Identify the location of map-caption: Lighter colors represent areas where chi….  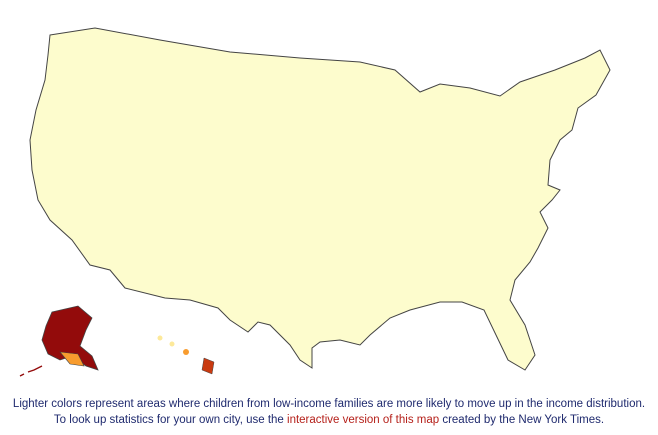
(329, 412).